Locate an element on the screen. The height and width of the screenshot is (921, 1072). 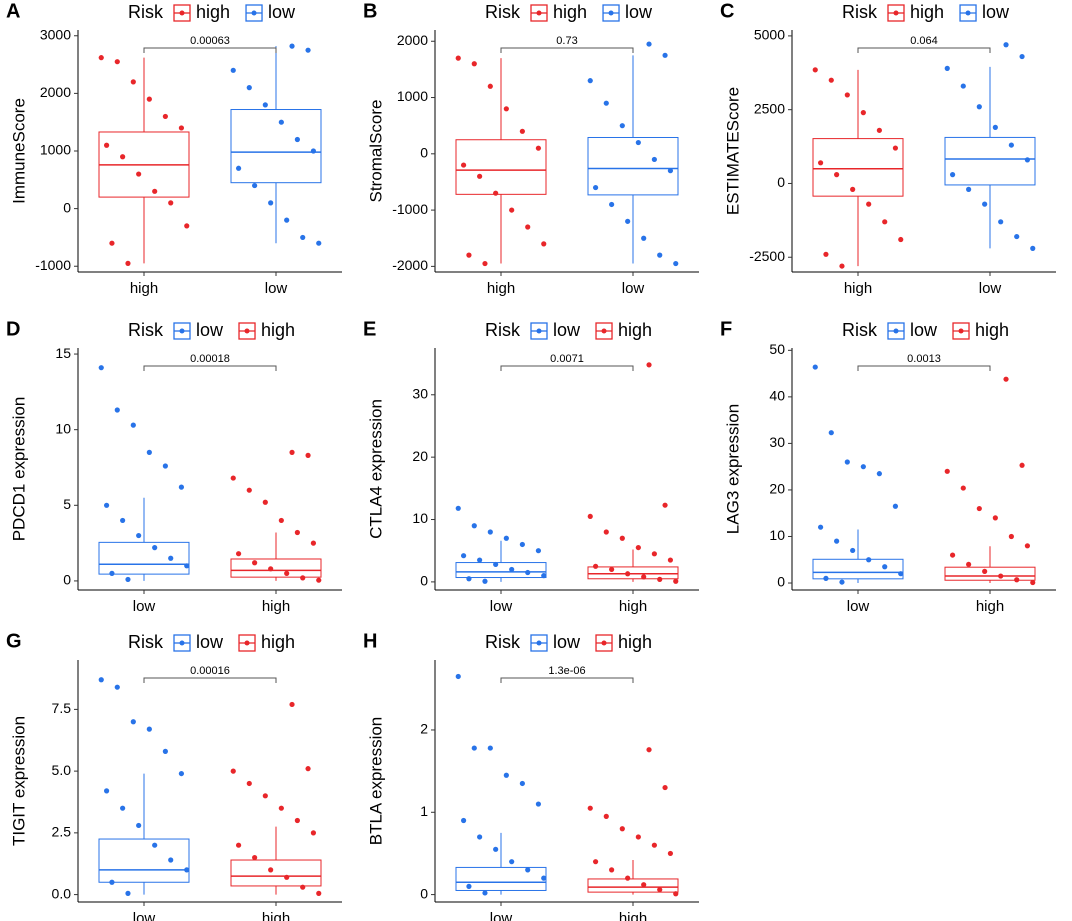
panel-label: A is located at coordinates (13, 11).